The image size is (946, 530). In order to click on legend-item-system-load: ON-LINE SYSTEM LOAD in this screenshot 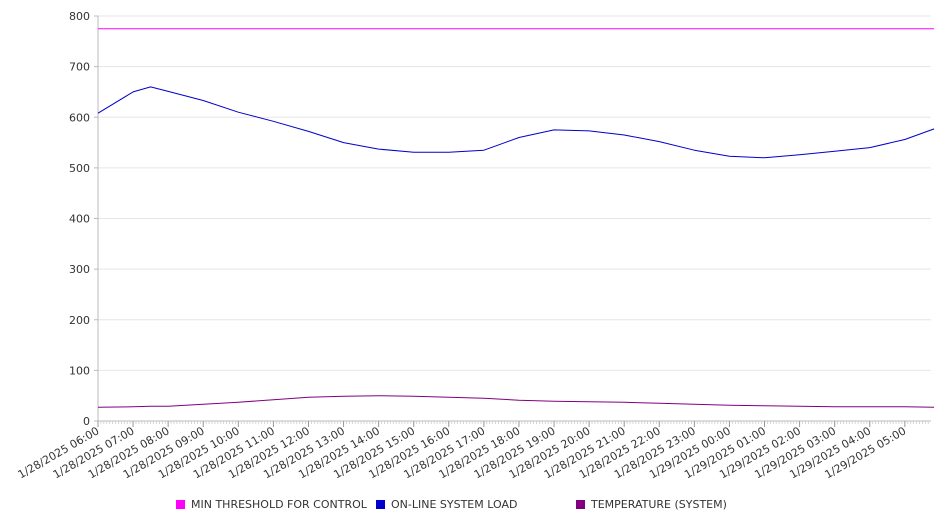, I will do `click(446, 504)`.